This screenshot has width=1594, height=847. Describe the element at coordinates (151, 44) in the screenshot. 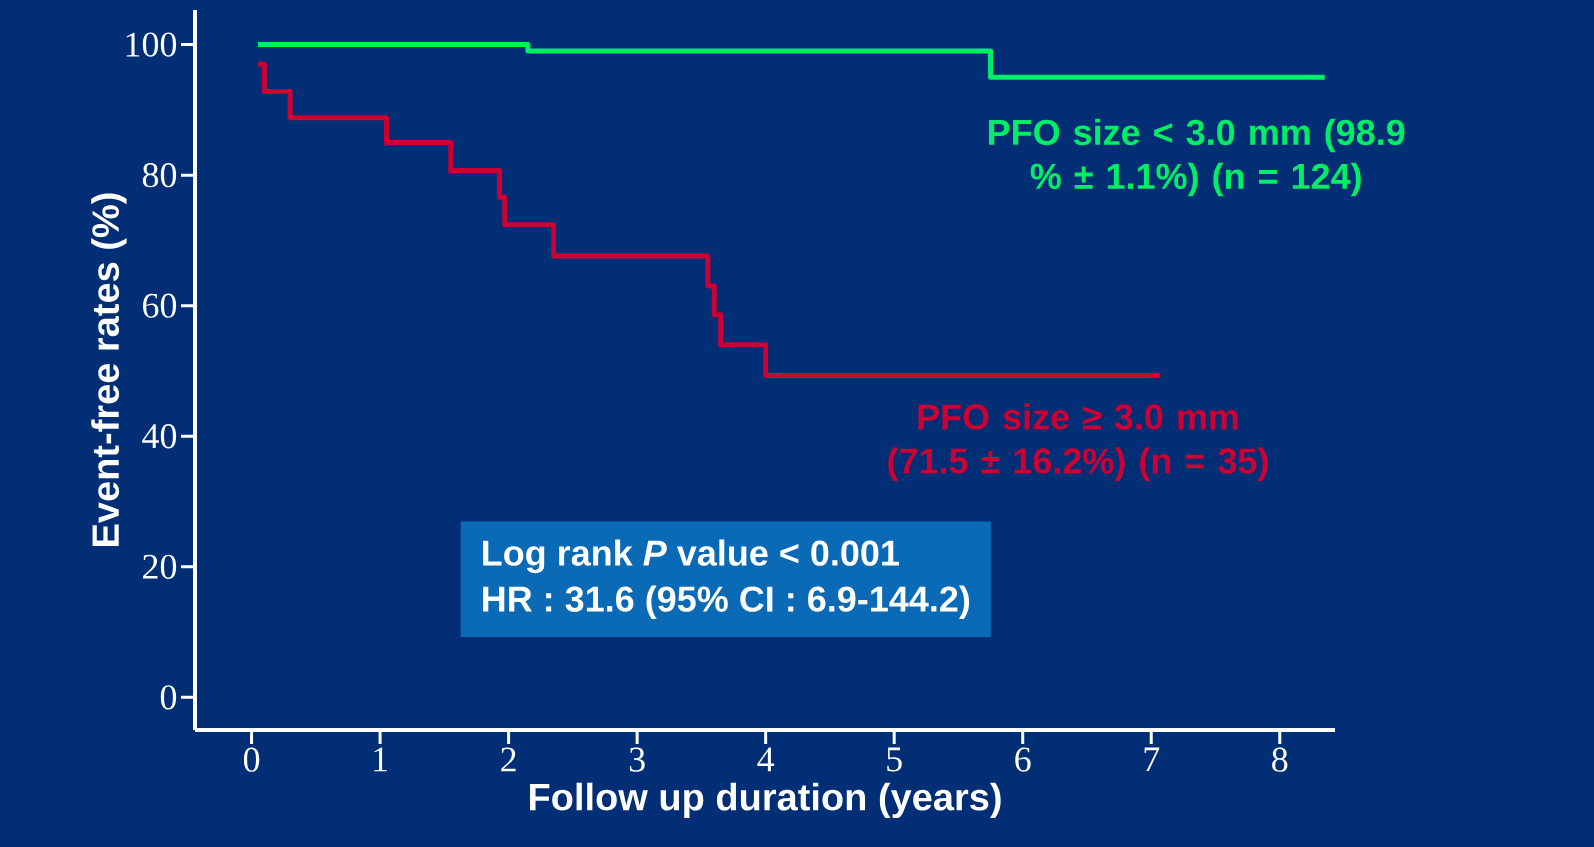

I see `y-tick-label: 100` at that location.